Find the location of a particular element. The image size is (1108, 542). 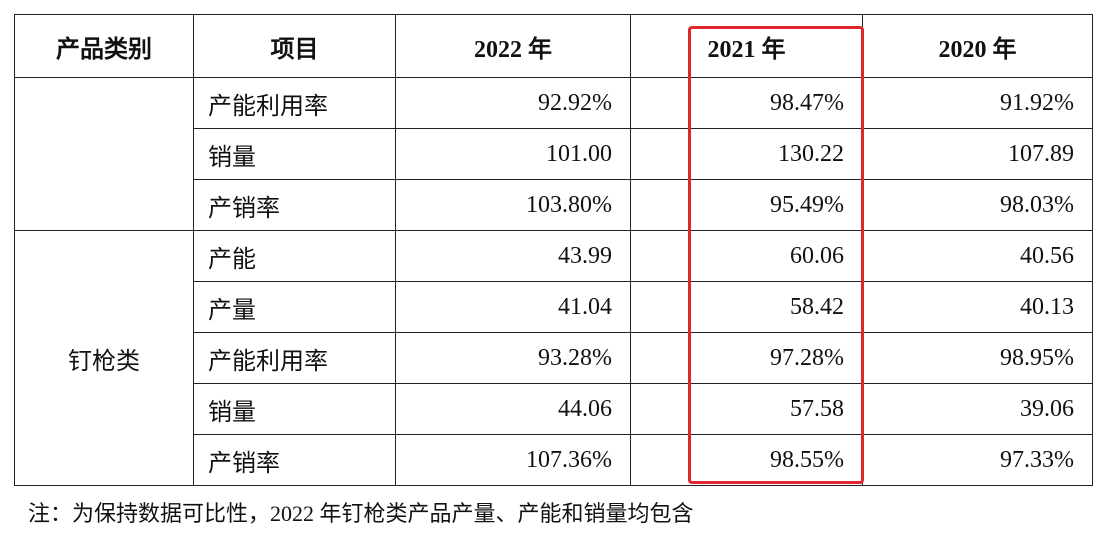

header-cell: 产品类别 is located at coordinates (104, 46).